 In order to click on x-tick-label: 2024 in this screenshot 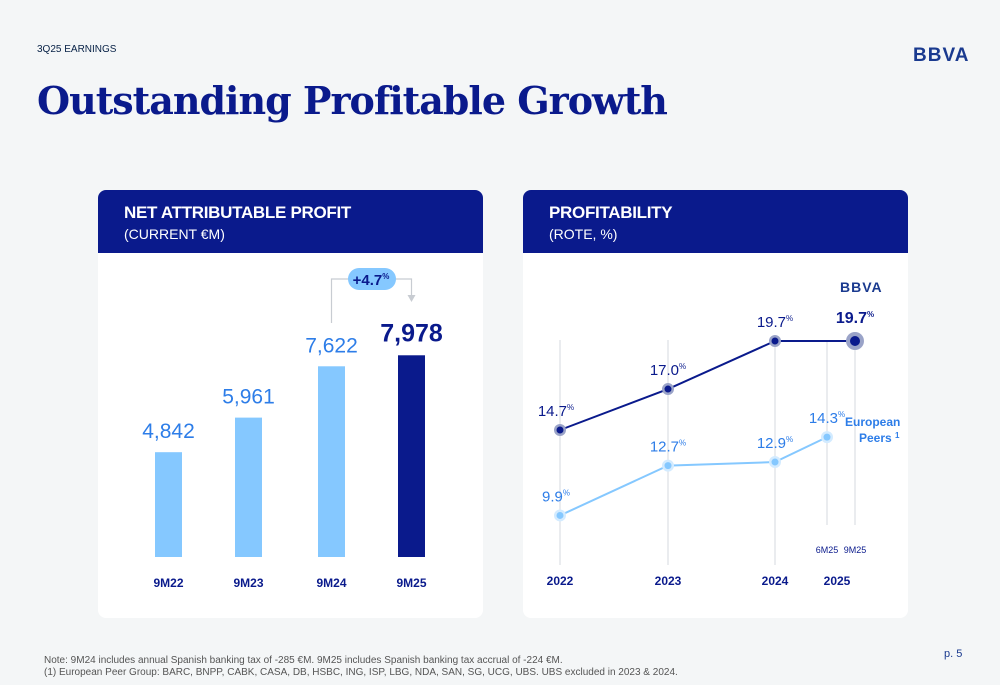, I will do `click(775, 581)`.